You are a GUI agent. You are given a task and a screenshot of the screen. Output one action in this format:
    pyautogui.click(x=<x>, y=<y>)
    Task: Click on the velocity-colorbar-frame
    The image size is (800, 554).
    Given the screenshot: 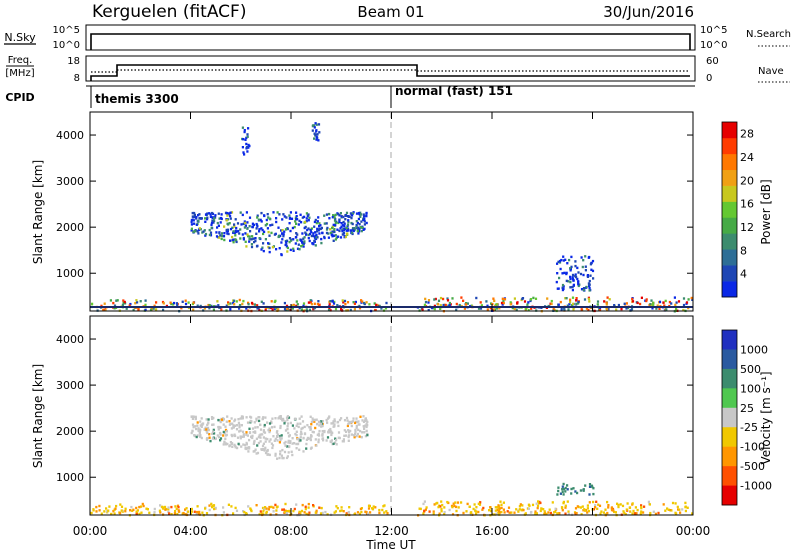 What is the action you would take?
    pyautogui.click(x=729, y=417)
    